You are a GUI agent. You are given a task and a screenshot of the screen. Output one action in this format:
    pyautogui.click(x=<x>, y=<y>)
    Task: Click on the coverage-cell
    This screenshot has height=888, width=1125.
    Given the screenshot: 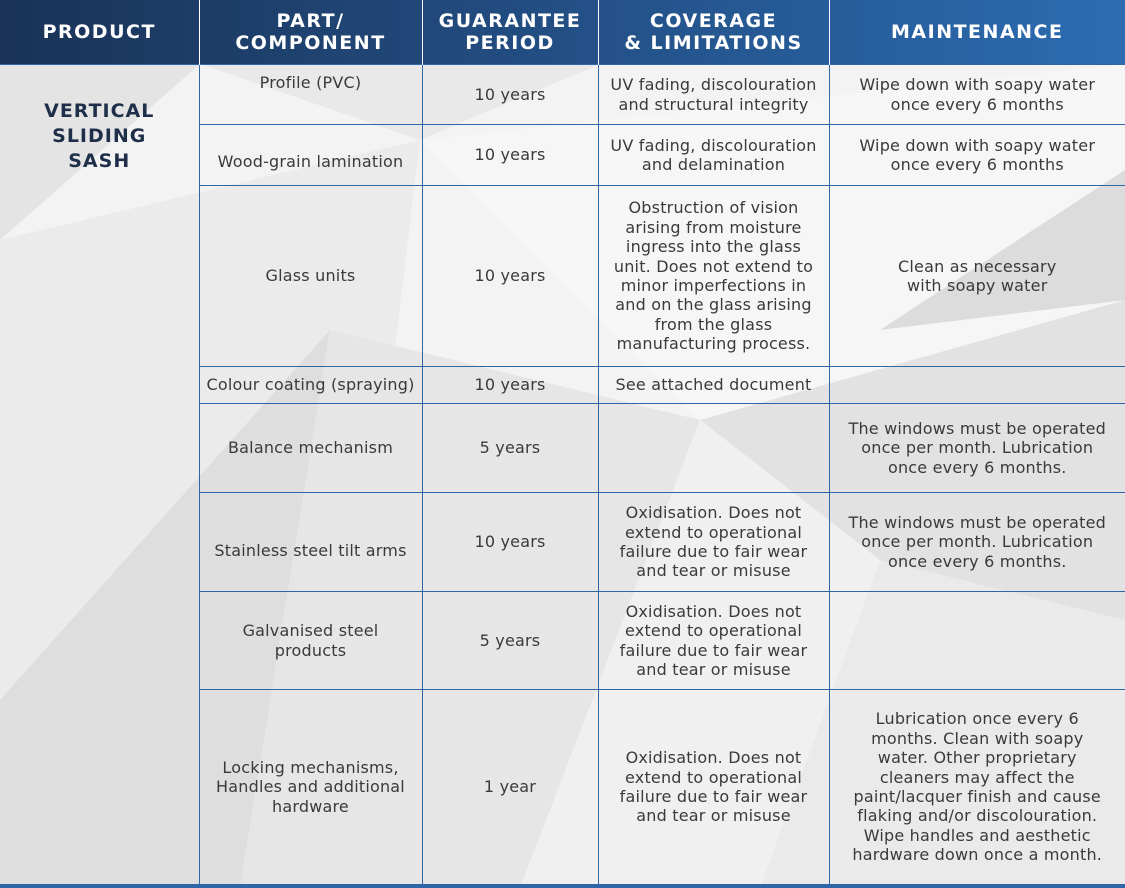 What is the action you would take?
    pyautogui.click(x=713, y=448)
    